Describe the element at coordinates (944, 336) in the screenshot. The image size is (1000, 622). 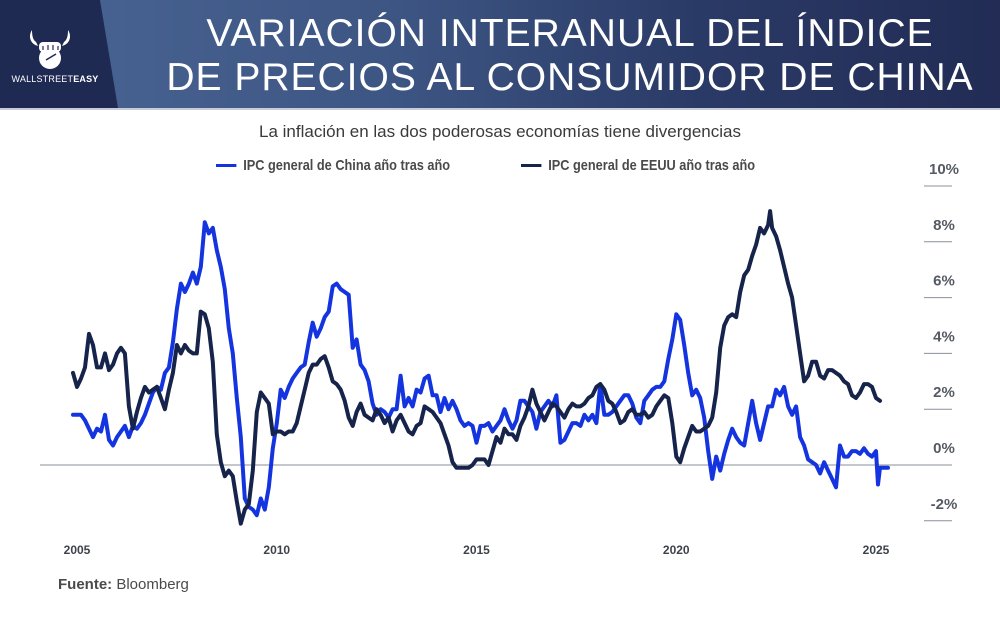
I see `y-tick-label: 4%` at that location.